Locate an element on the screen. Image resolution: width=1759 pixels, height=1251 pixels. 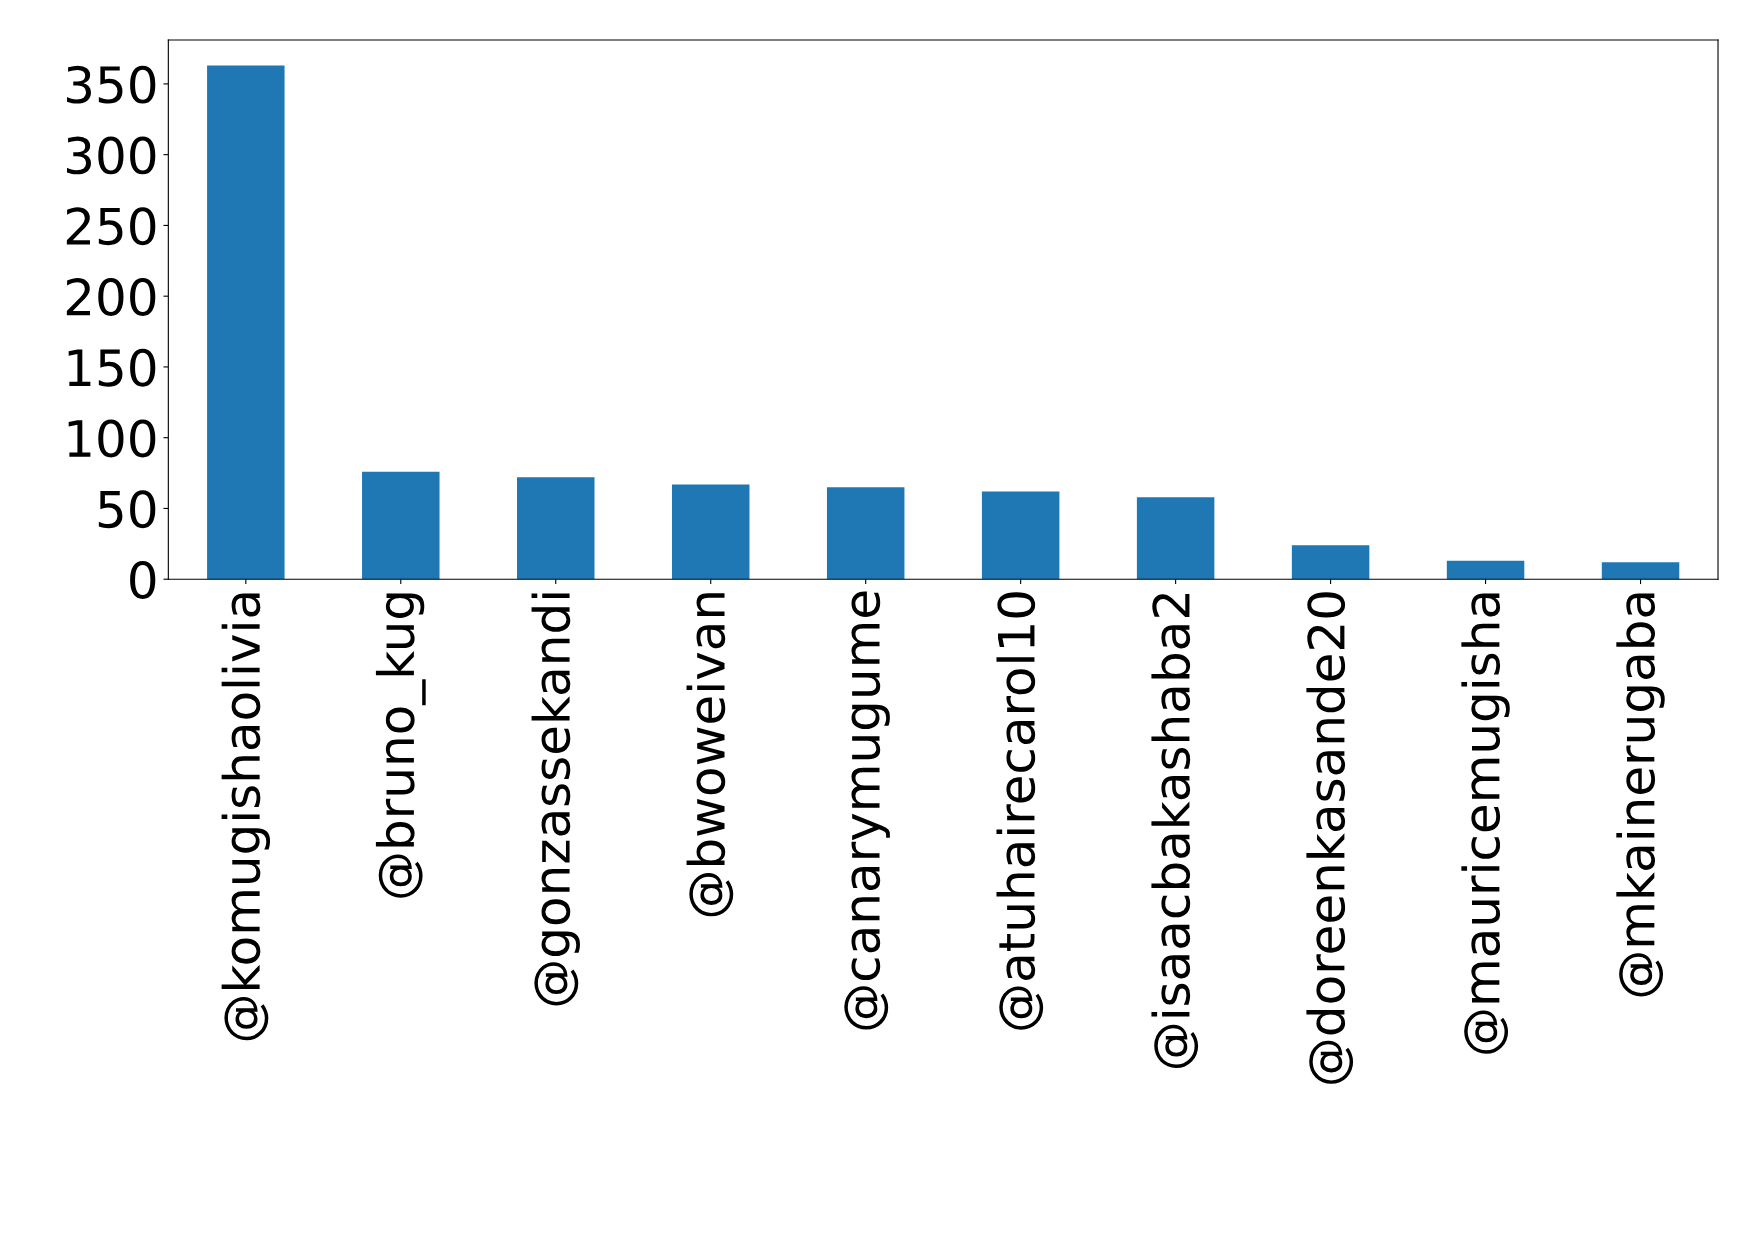
x-tick-label: @komugishaolivia is located at coordinates (246, 817).